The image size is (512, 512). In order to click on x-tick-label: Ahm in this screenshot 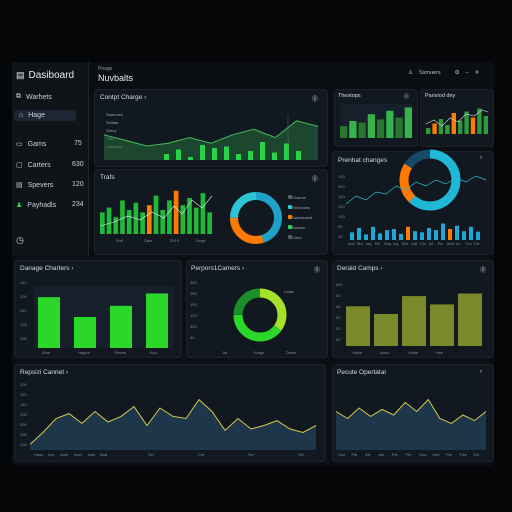, I will do `click(46, 352)`.